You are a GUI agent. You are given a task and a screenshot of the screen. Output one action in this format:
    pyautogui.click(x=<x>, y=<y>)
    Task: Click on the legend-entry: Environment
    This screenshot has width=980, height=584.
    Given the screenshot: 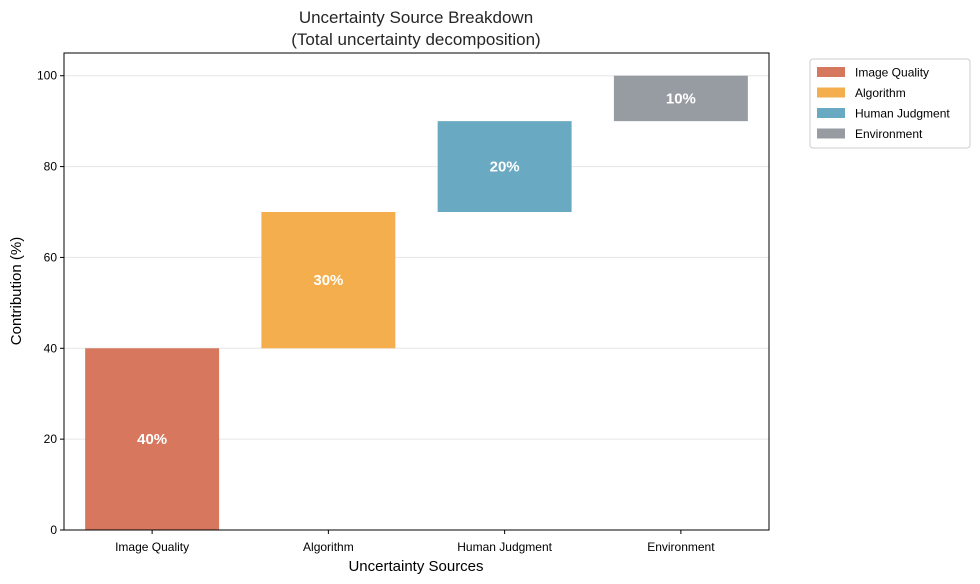 What is the action you would take?
    pyautogui.click(x=889, y=134)
    